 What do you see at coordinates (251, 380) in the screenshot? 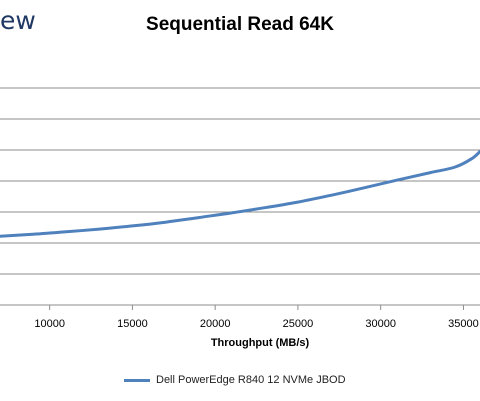
I see `legend-label: Dell PowerEdge R840 12 NVMe JBOD` at bounding box center [251, 380].